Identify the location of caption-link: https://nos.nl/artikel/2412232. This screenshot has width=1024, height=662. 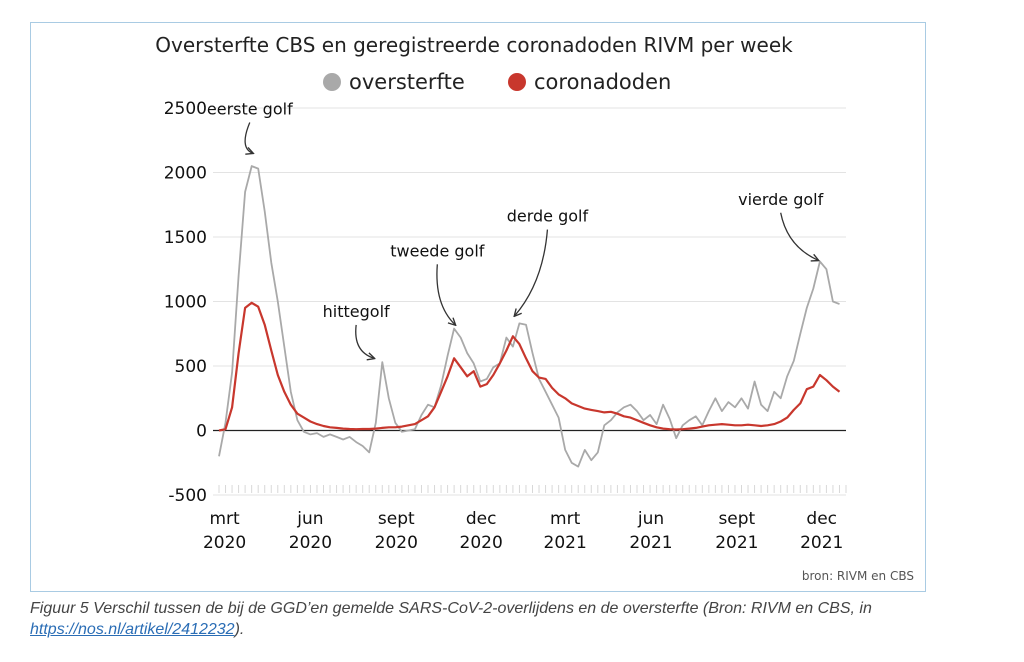
(132, 629).